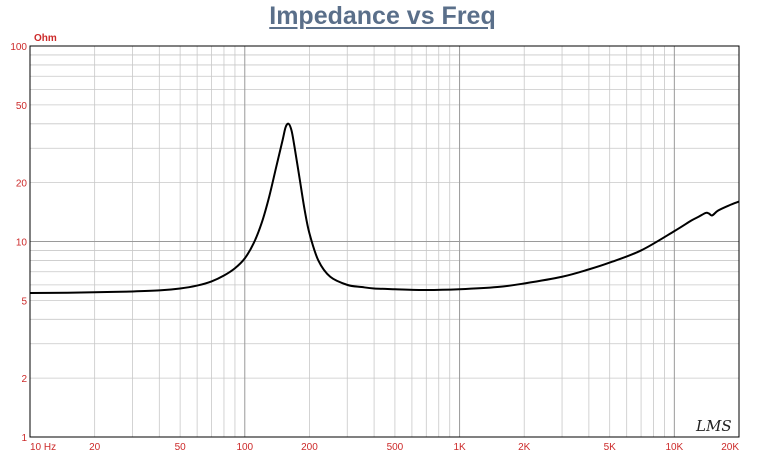 This screenshot has width=765, height=471. Describe the element at coordinates (43, 447) in the screenshot. I see `x-tick-label: 10 Hz` at that location.